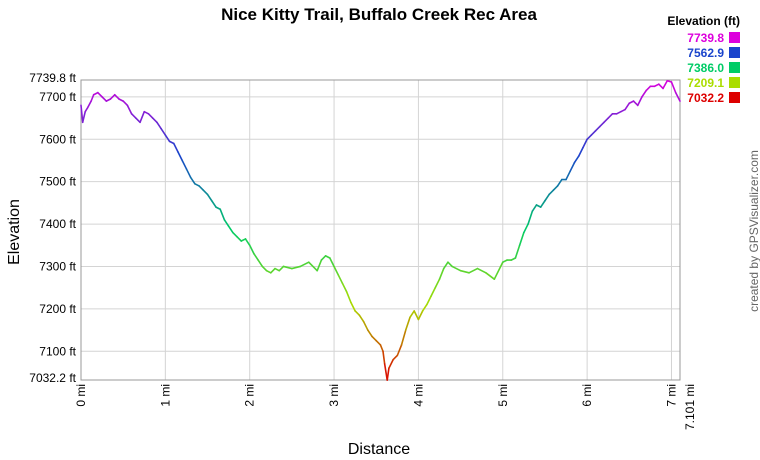  I want to click on legend-value: 7562.9, so click(705, 53).